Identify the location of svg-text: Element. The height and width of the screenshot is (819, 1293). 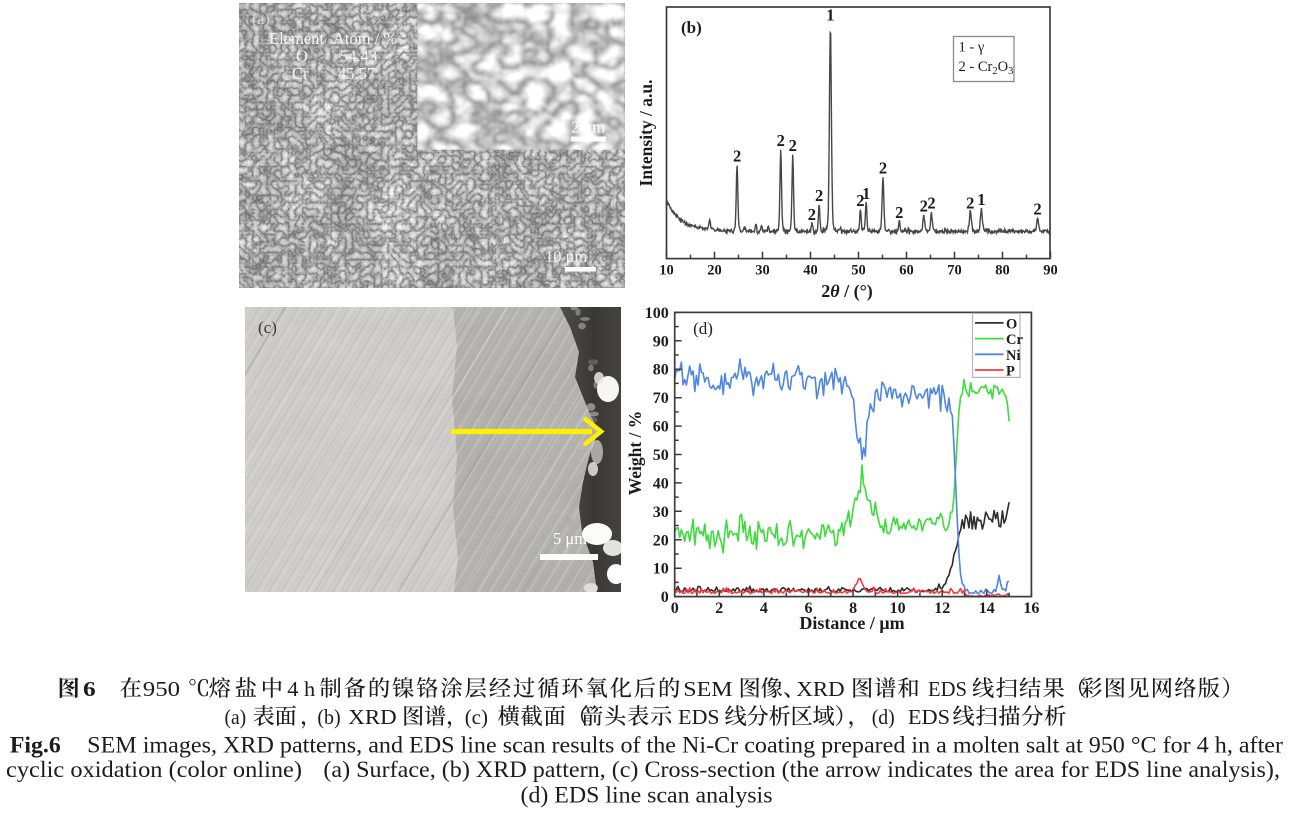
(296, 38).